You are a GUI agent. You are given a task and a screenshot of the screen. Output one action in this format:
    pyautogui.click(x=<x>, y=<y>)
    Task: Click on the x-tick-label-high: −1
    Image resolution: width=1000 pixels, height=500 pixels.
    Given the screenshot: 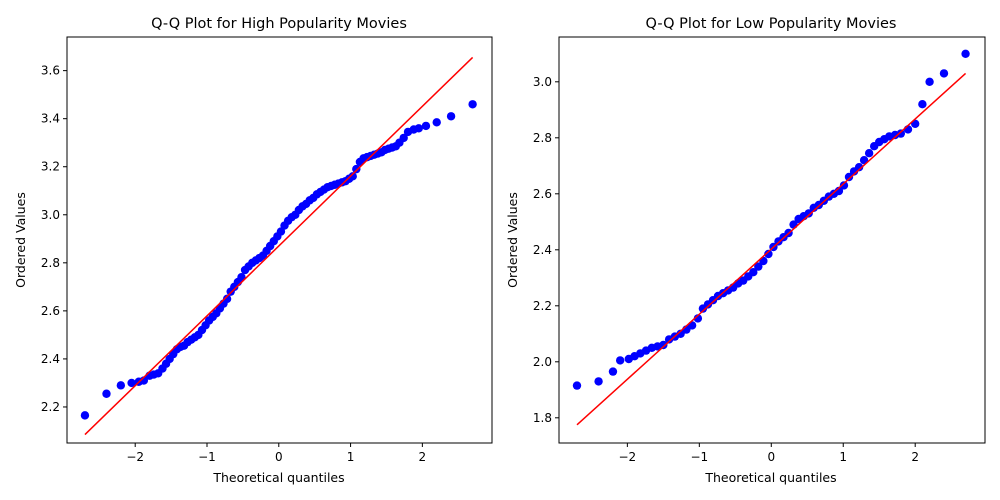 What is the action you would take?
    pyautogui.click(x=207, y=457)
    